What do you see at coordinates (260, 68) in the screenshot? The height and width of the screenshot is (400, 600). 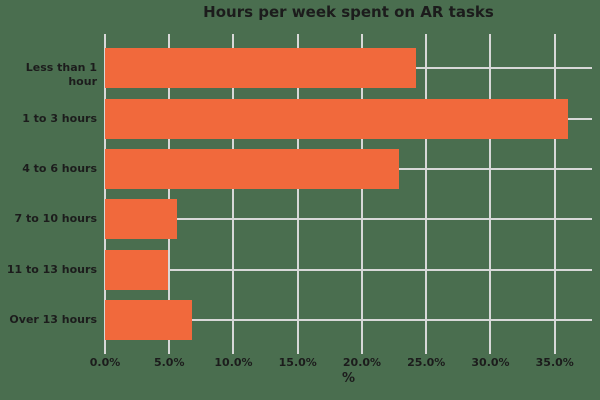 I see `bar-less-than-1-hour` at bounding box center [260, 68].